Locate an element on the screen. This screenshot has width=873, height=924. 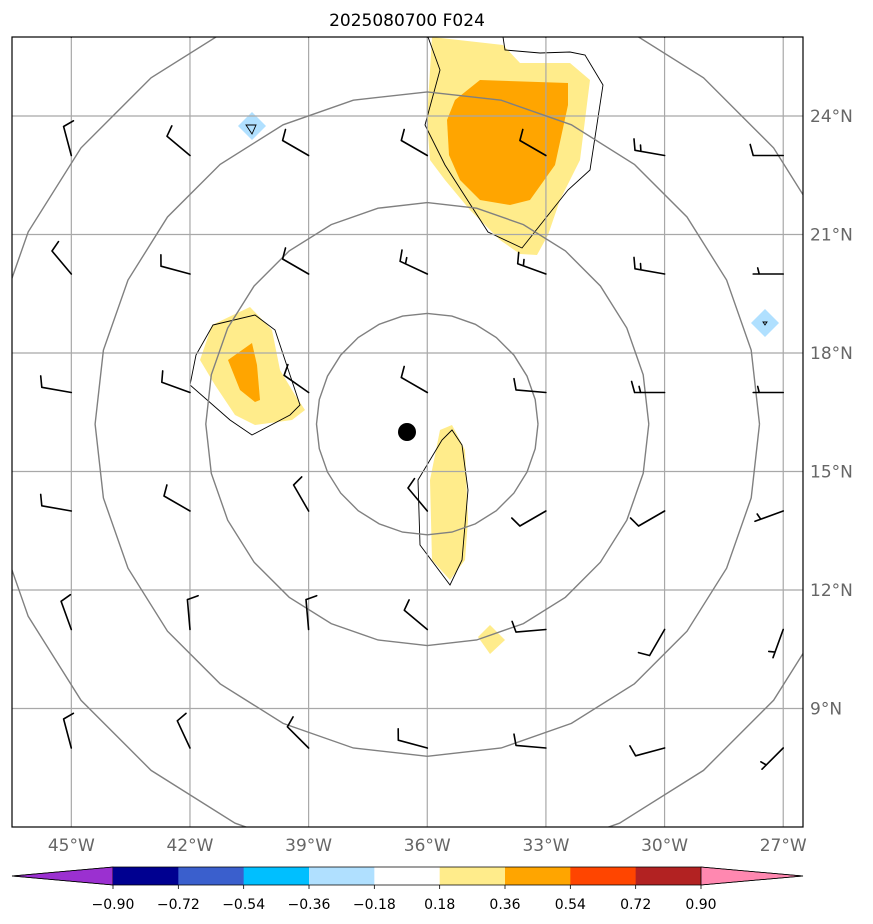
shade-blue-east is located at coordinates (765, 323).